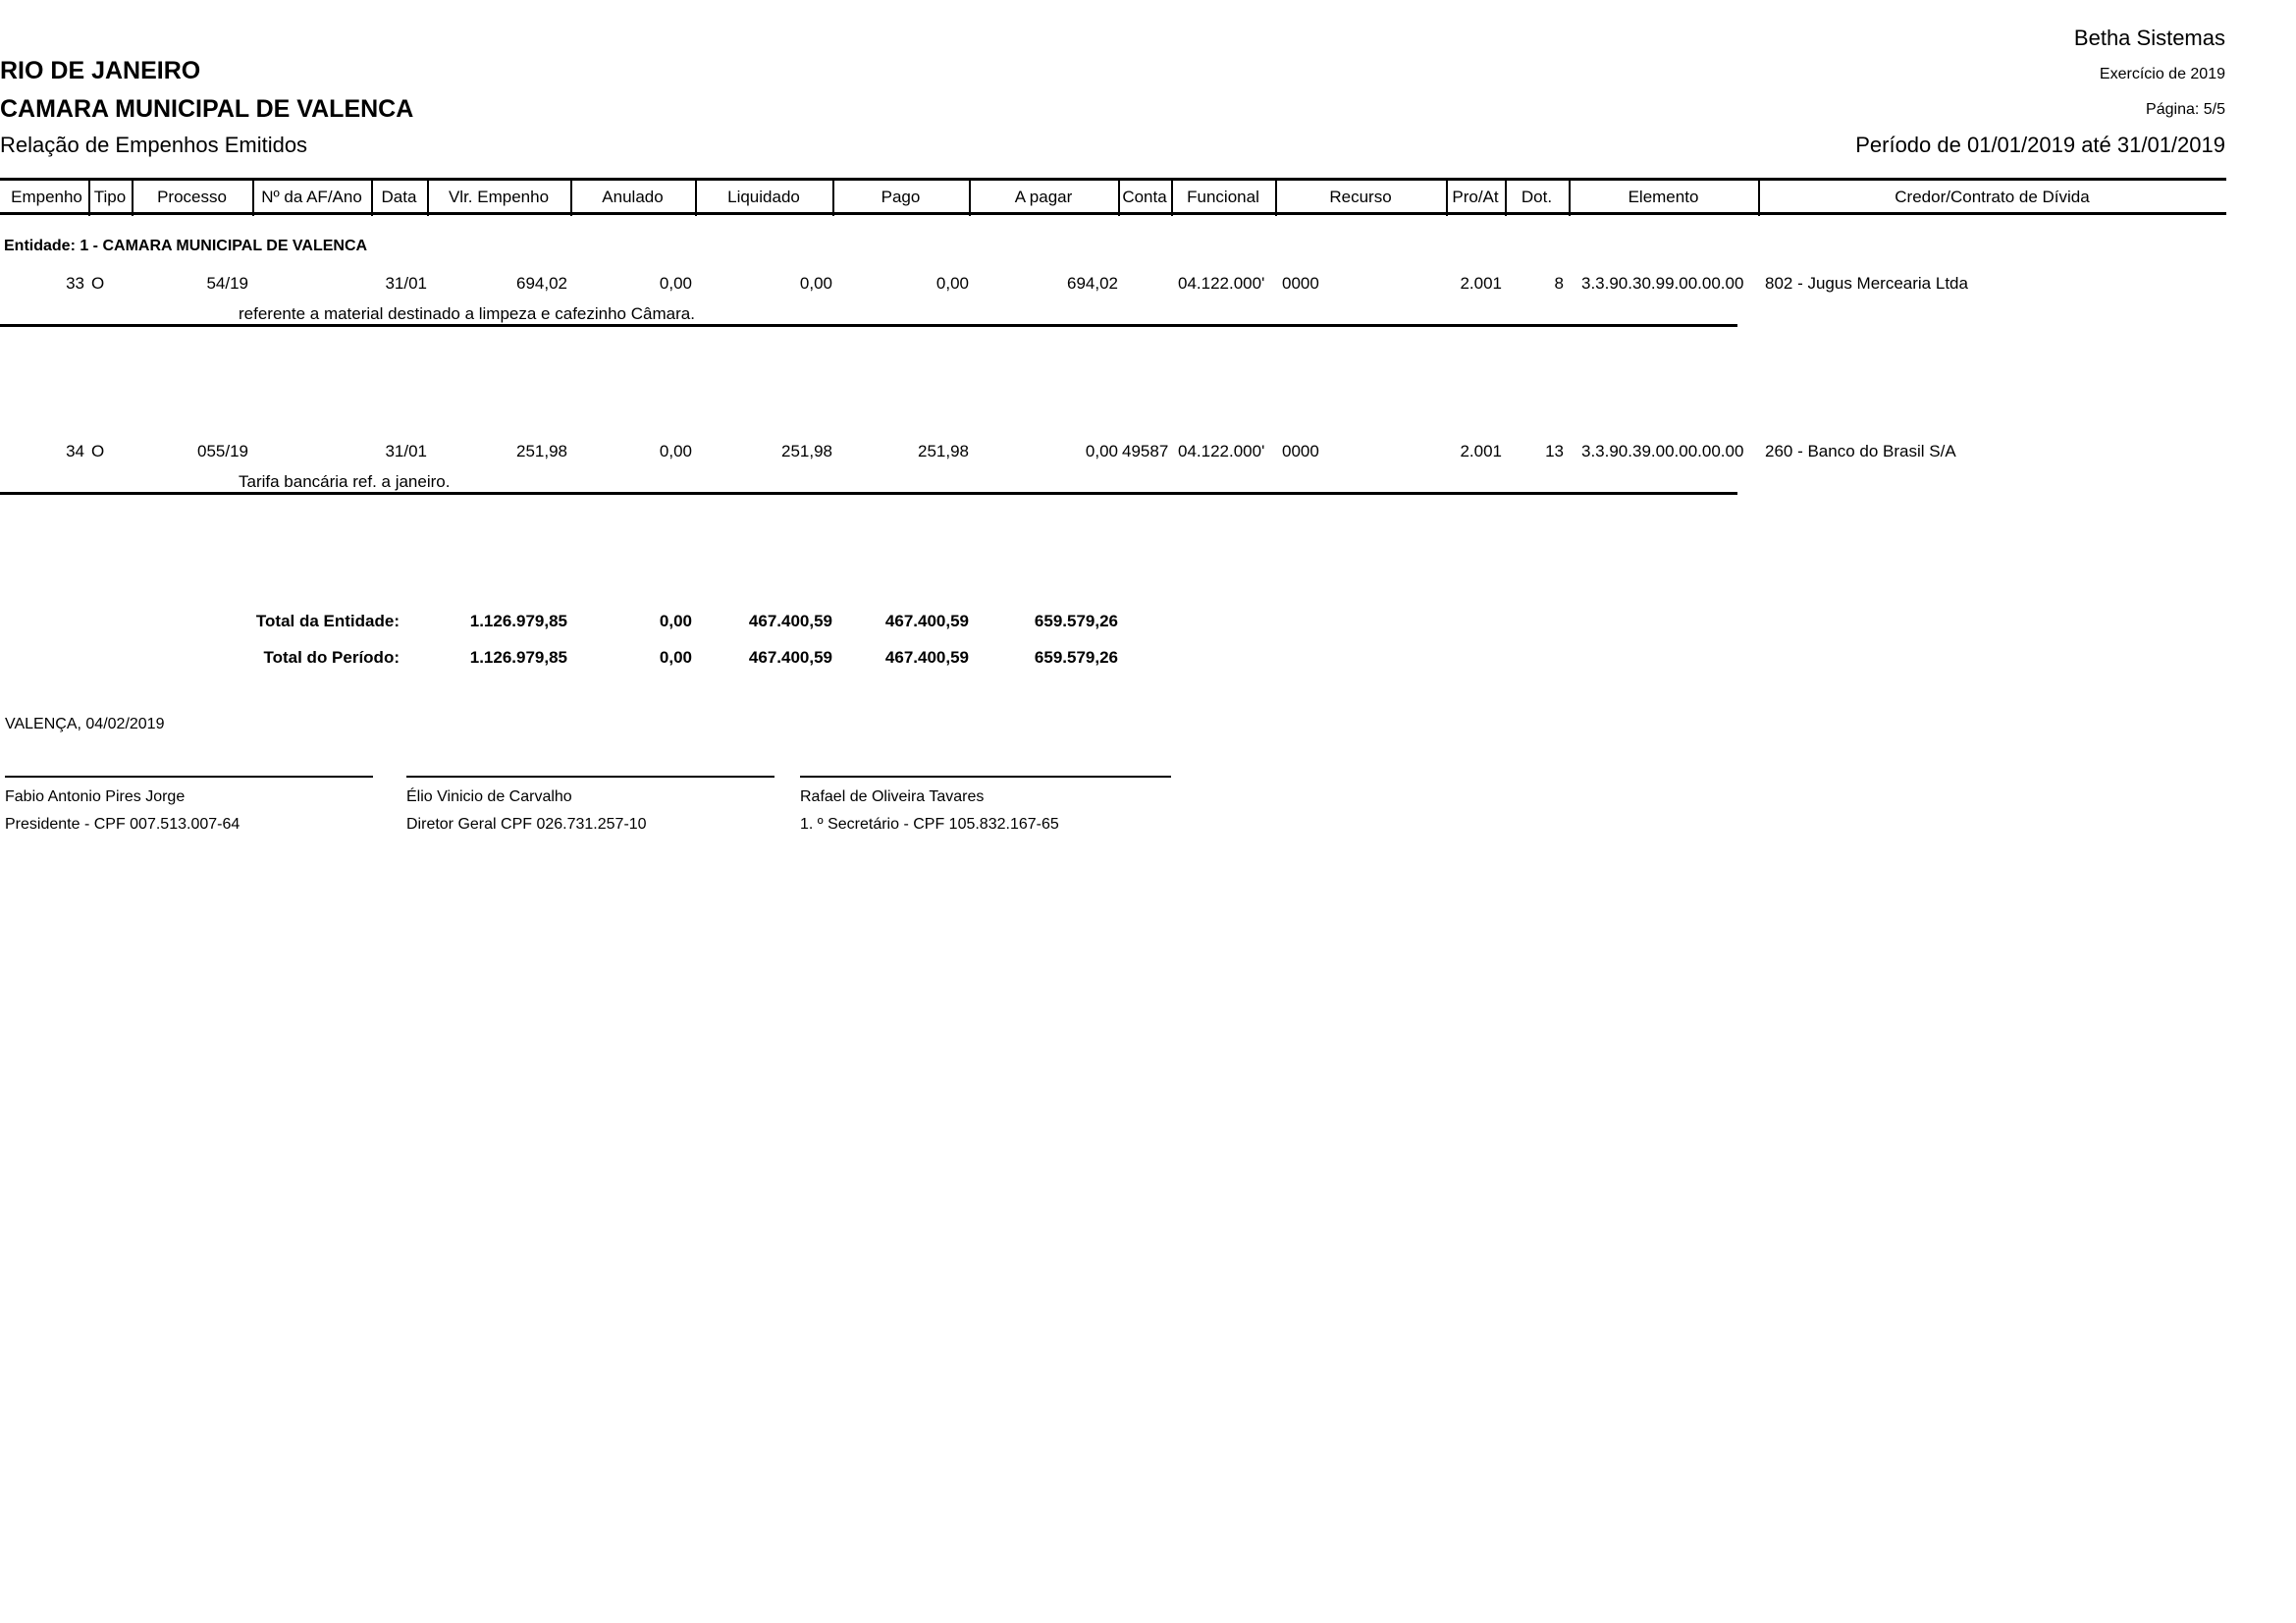 This screenshot has width=2296, height=1623. Describe the element at coordinates (815, 283) in the screenshot. I see `liquidado-cell: 0,00` at that location.